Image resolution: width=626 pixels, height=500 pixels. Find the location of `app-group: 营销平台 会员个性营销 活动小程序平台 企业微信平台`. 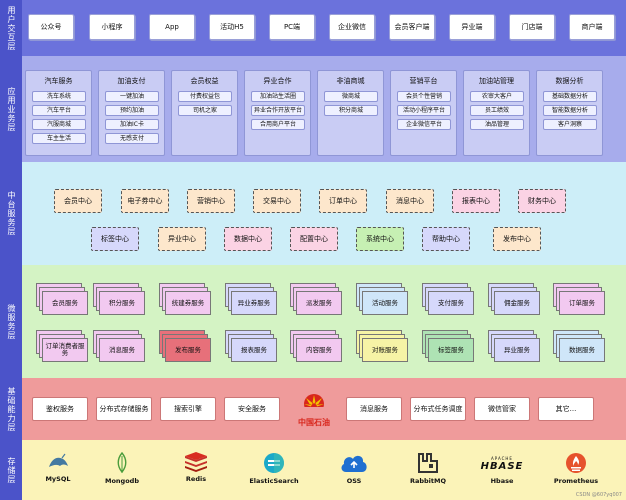

app-group: 营销平台 会员个性营销 活动小程序平台 企业微信平台 is located at coordinates (423, 113).